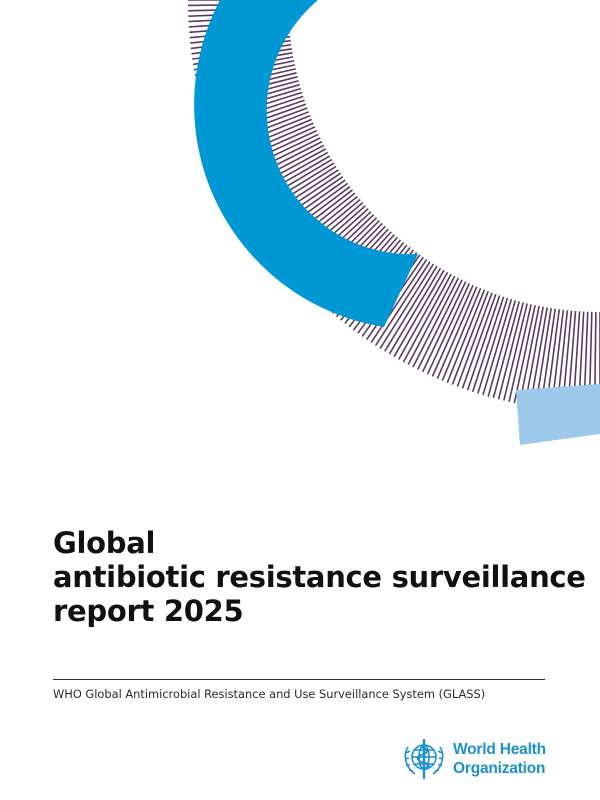 The width and height of the screenshot is (600, 800). Describe the element at coordinates (558, 414) in the screenshot. I see `light-blue-block` at that location.